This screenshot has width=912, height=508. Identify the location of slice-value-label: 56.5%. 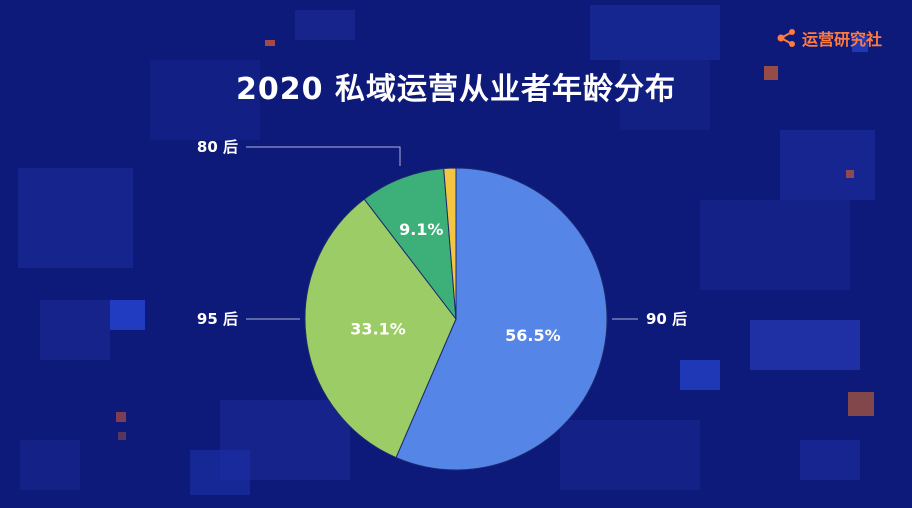
(533, 335).